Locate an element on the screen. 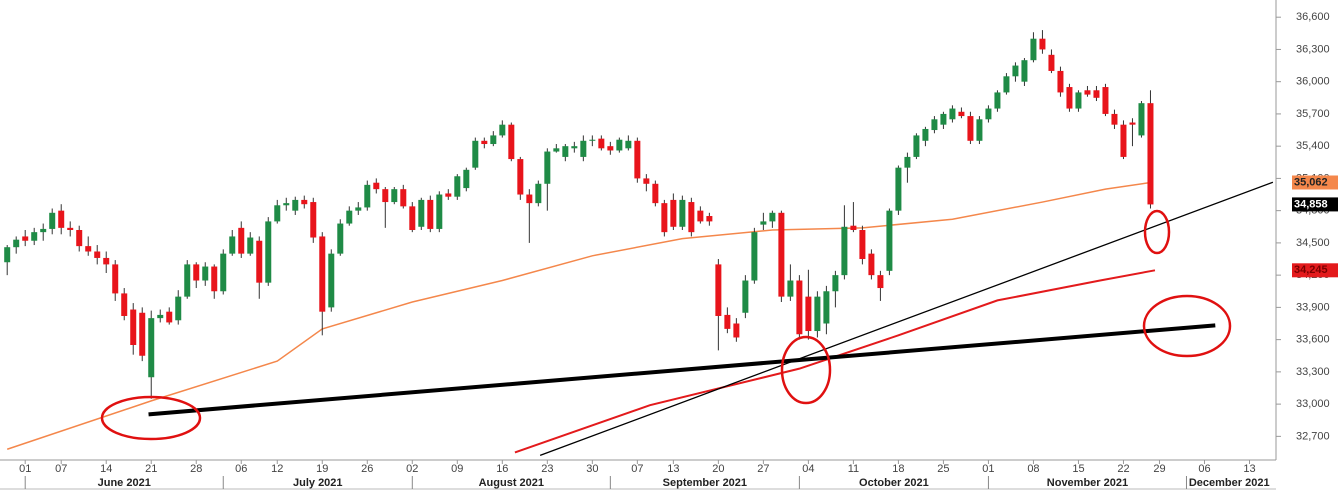 The height and width of the screenshot is (490, 1340). y-tick-label: 33,000 is located at coordinates (1313, 404).